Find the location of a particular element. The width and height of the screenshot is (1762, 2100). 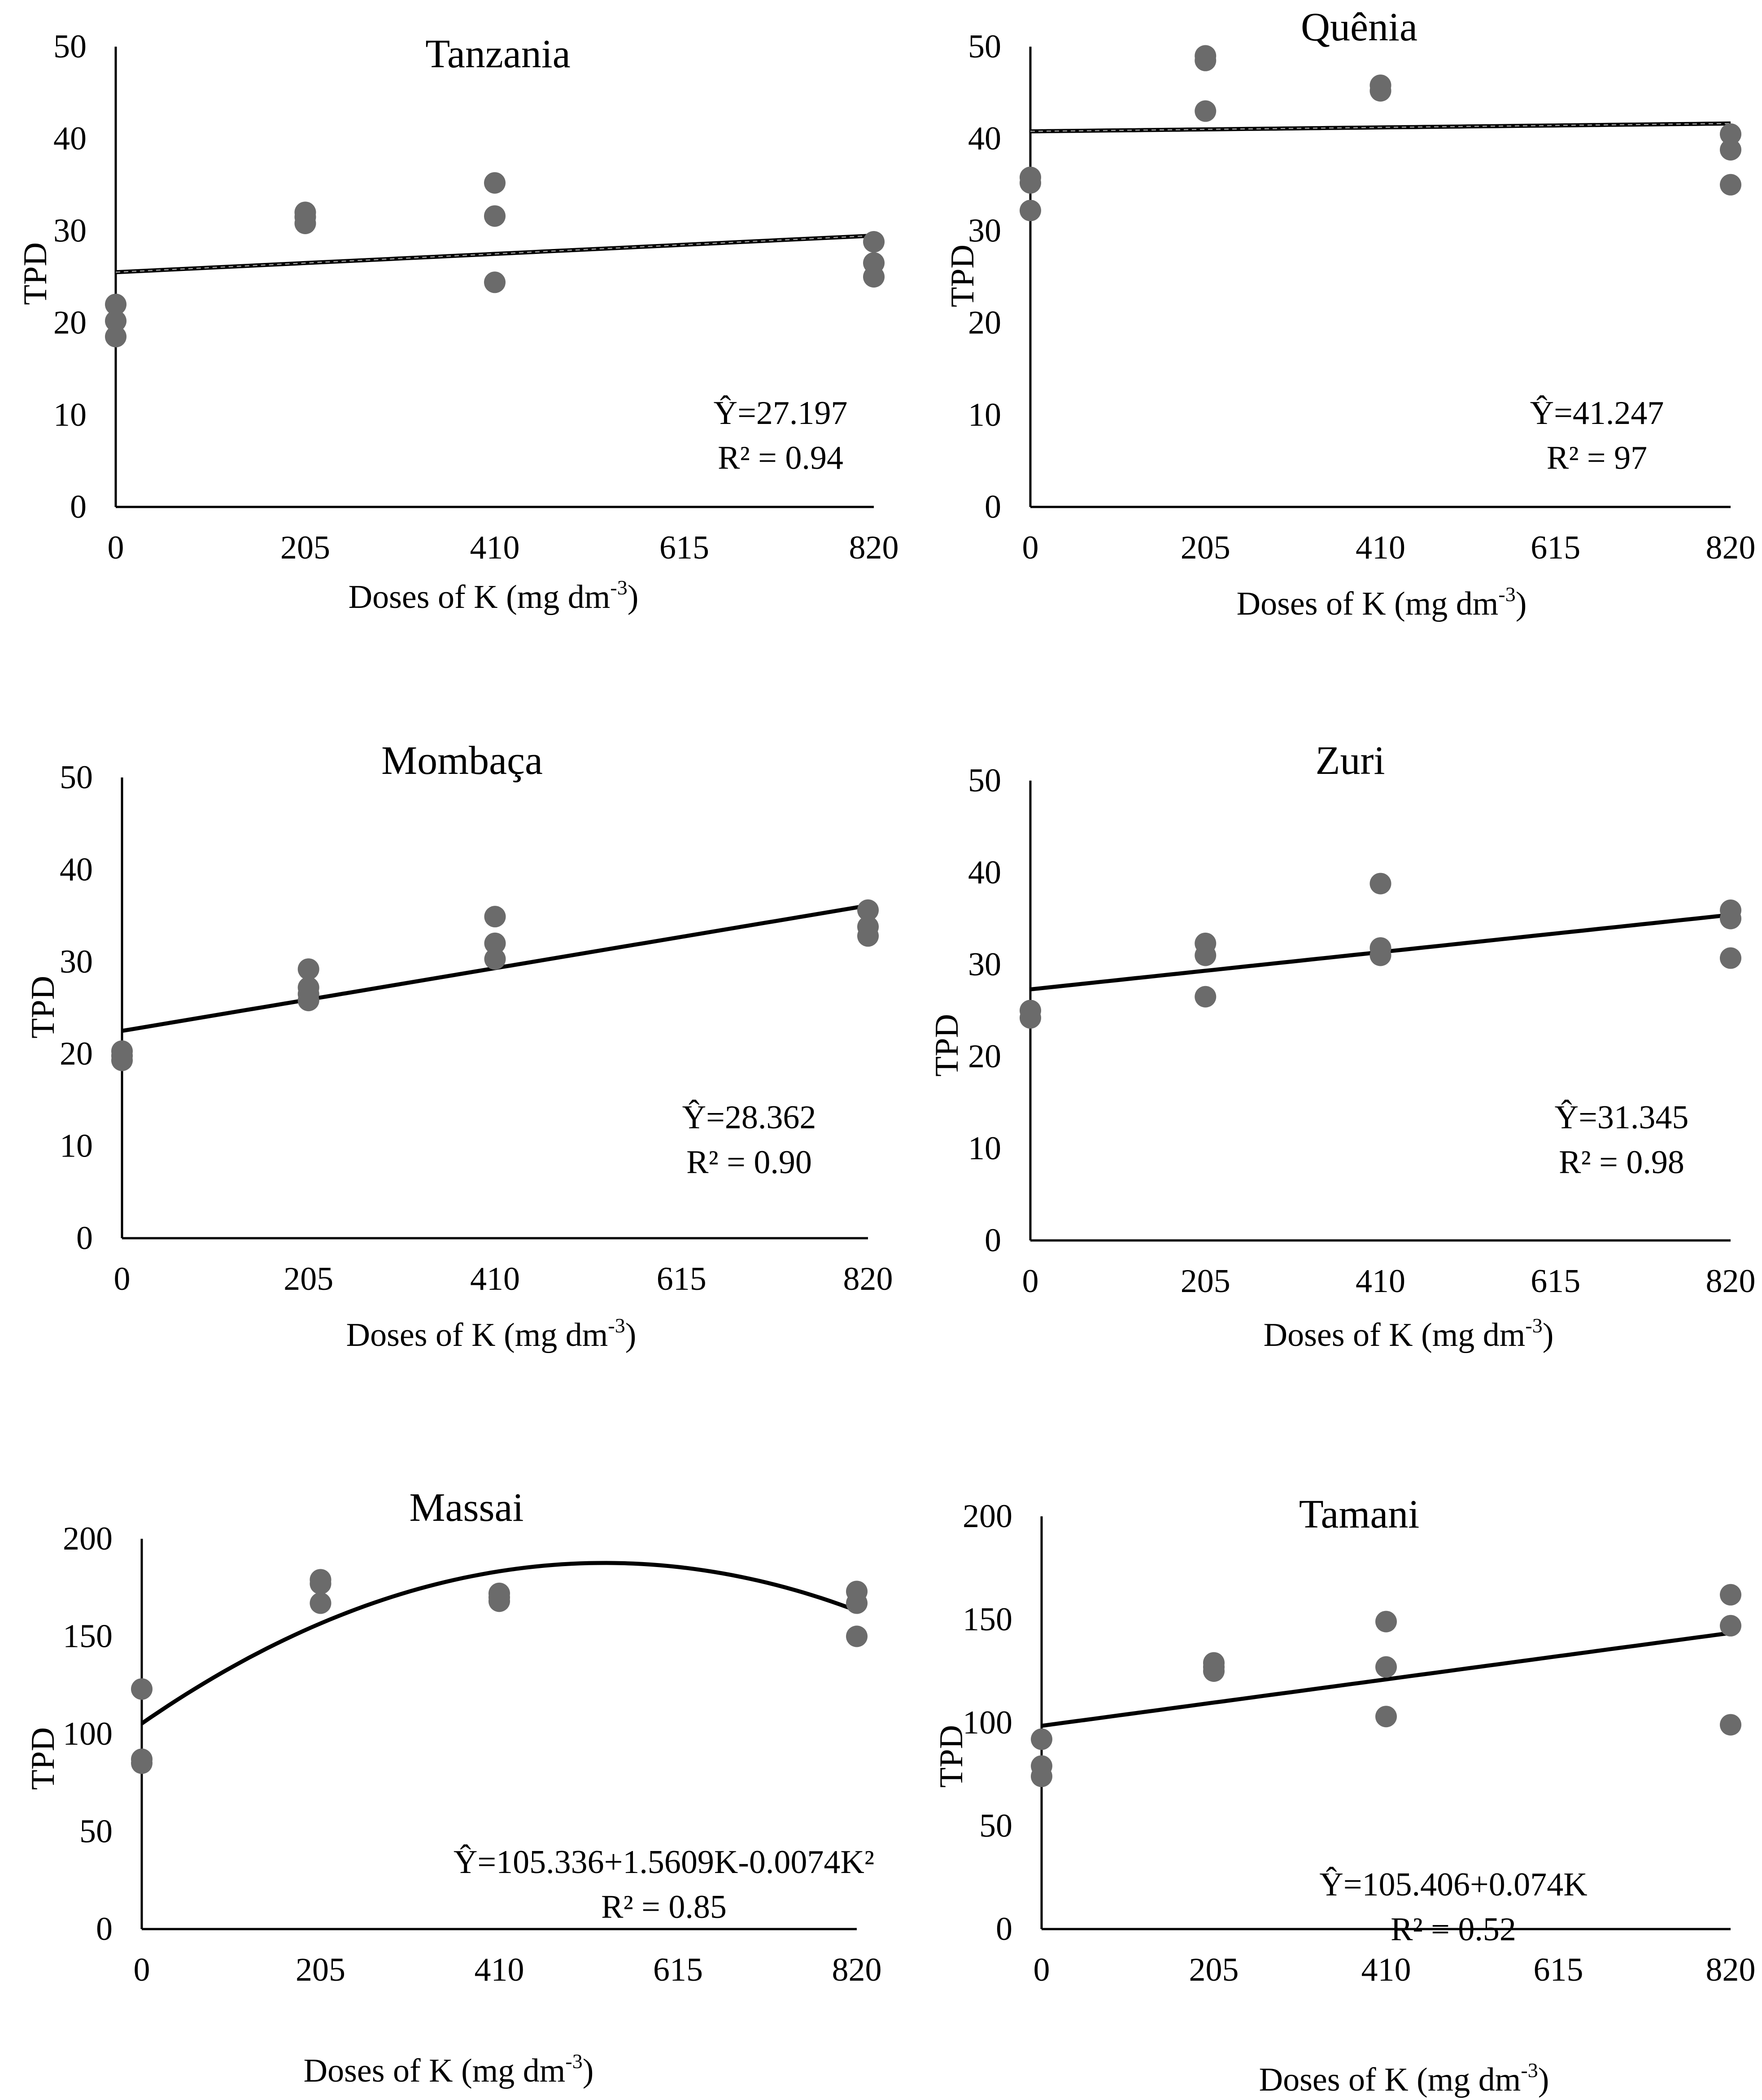

r-squared-label: R² = 0.98 is located at coordinates (1621, 1162).